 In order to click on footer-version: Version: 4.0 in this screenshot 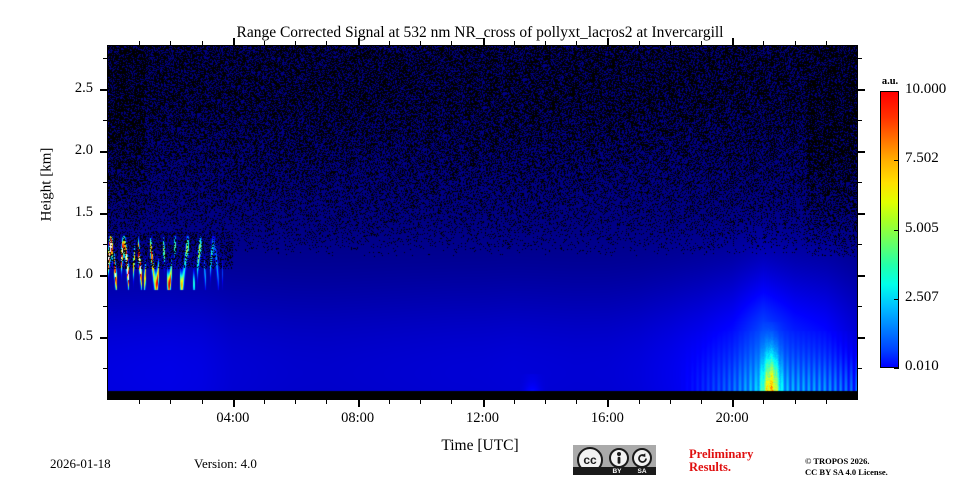, I will do `click(225, 463)`.